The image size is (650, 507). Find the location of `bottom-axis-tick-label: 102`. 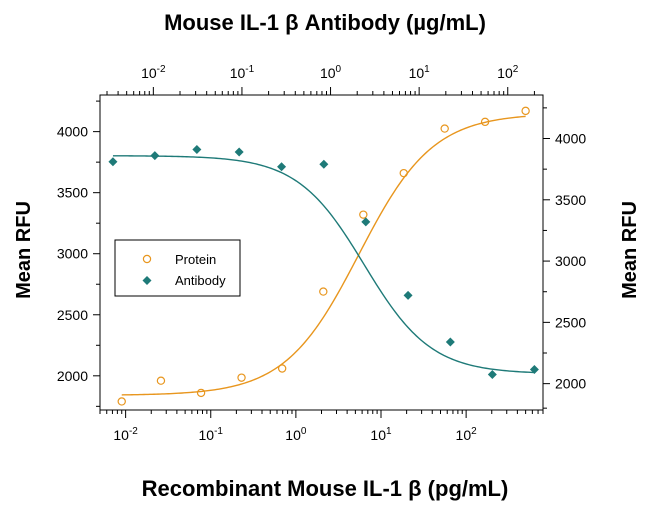

bottom-axis-tick-label: 102 is located at coordinates (467, 434).